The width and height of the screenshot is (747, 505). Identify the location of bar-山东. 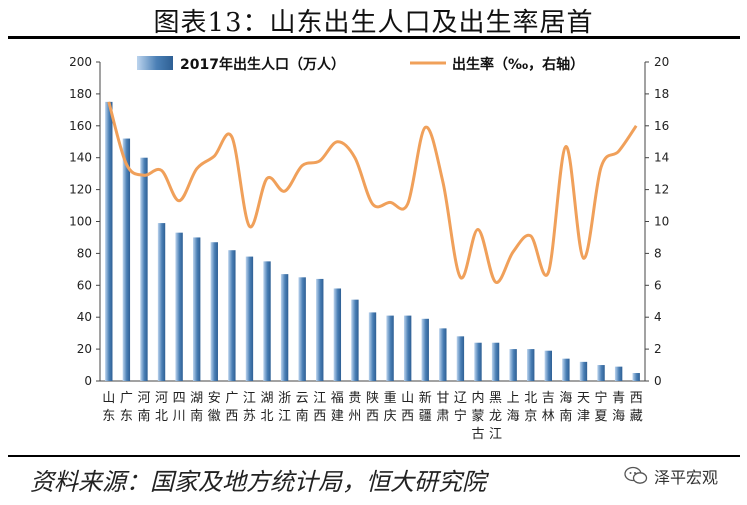
(109, 241).